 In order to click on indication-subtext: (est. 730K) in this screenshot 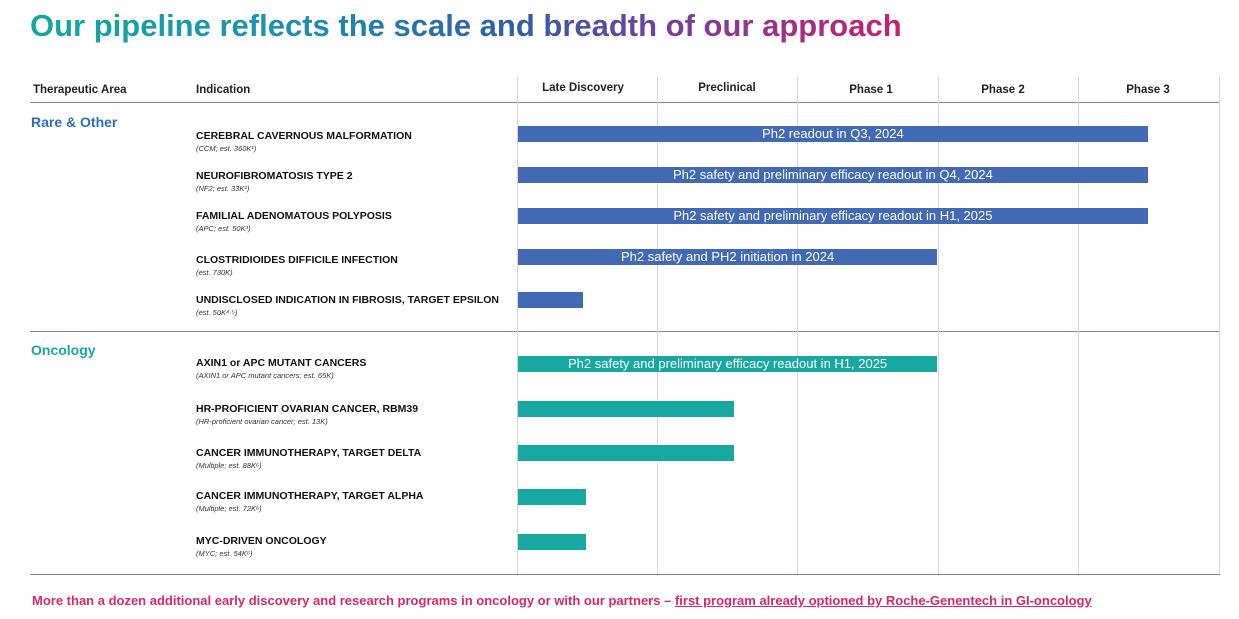, I will do `click(214, 272)`.